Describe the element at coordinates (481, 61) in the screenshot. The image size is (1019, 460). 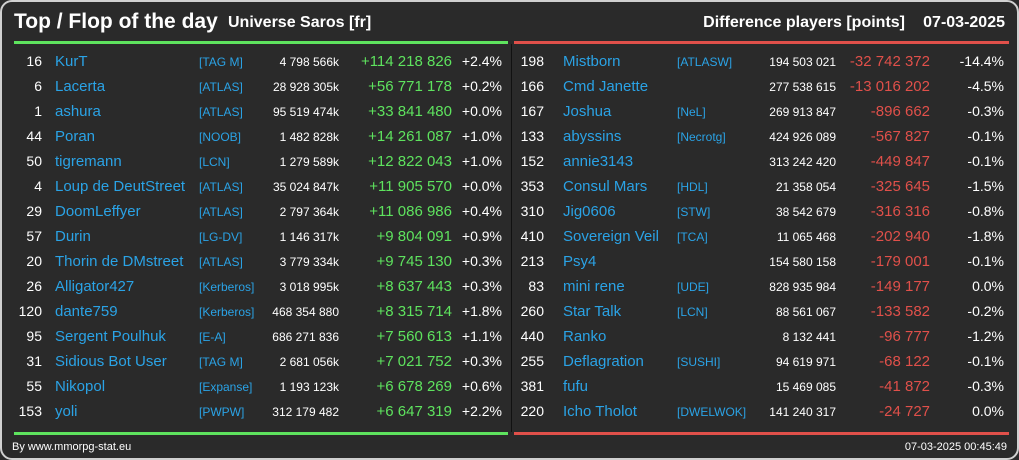
I see `percent-change: +2.4%` at that location.